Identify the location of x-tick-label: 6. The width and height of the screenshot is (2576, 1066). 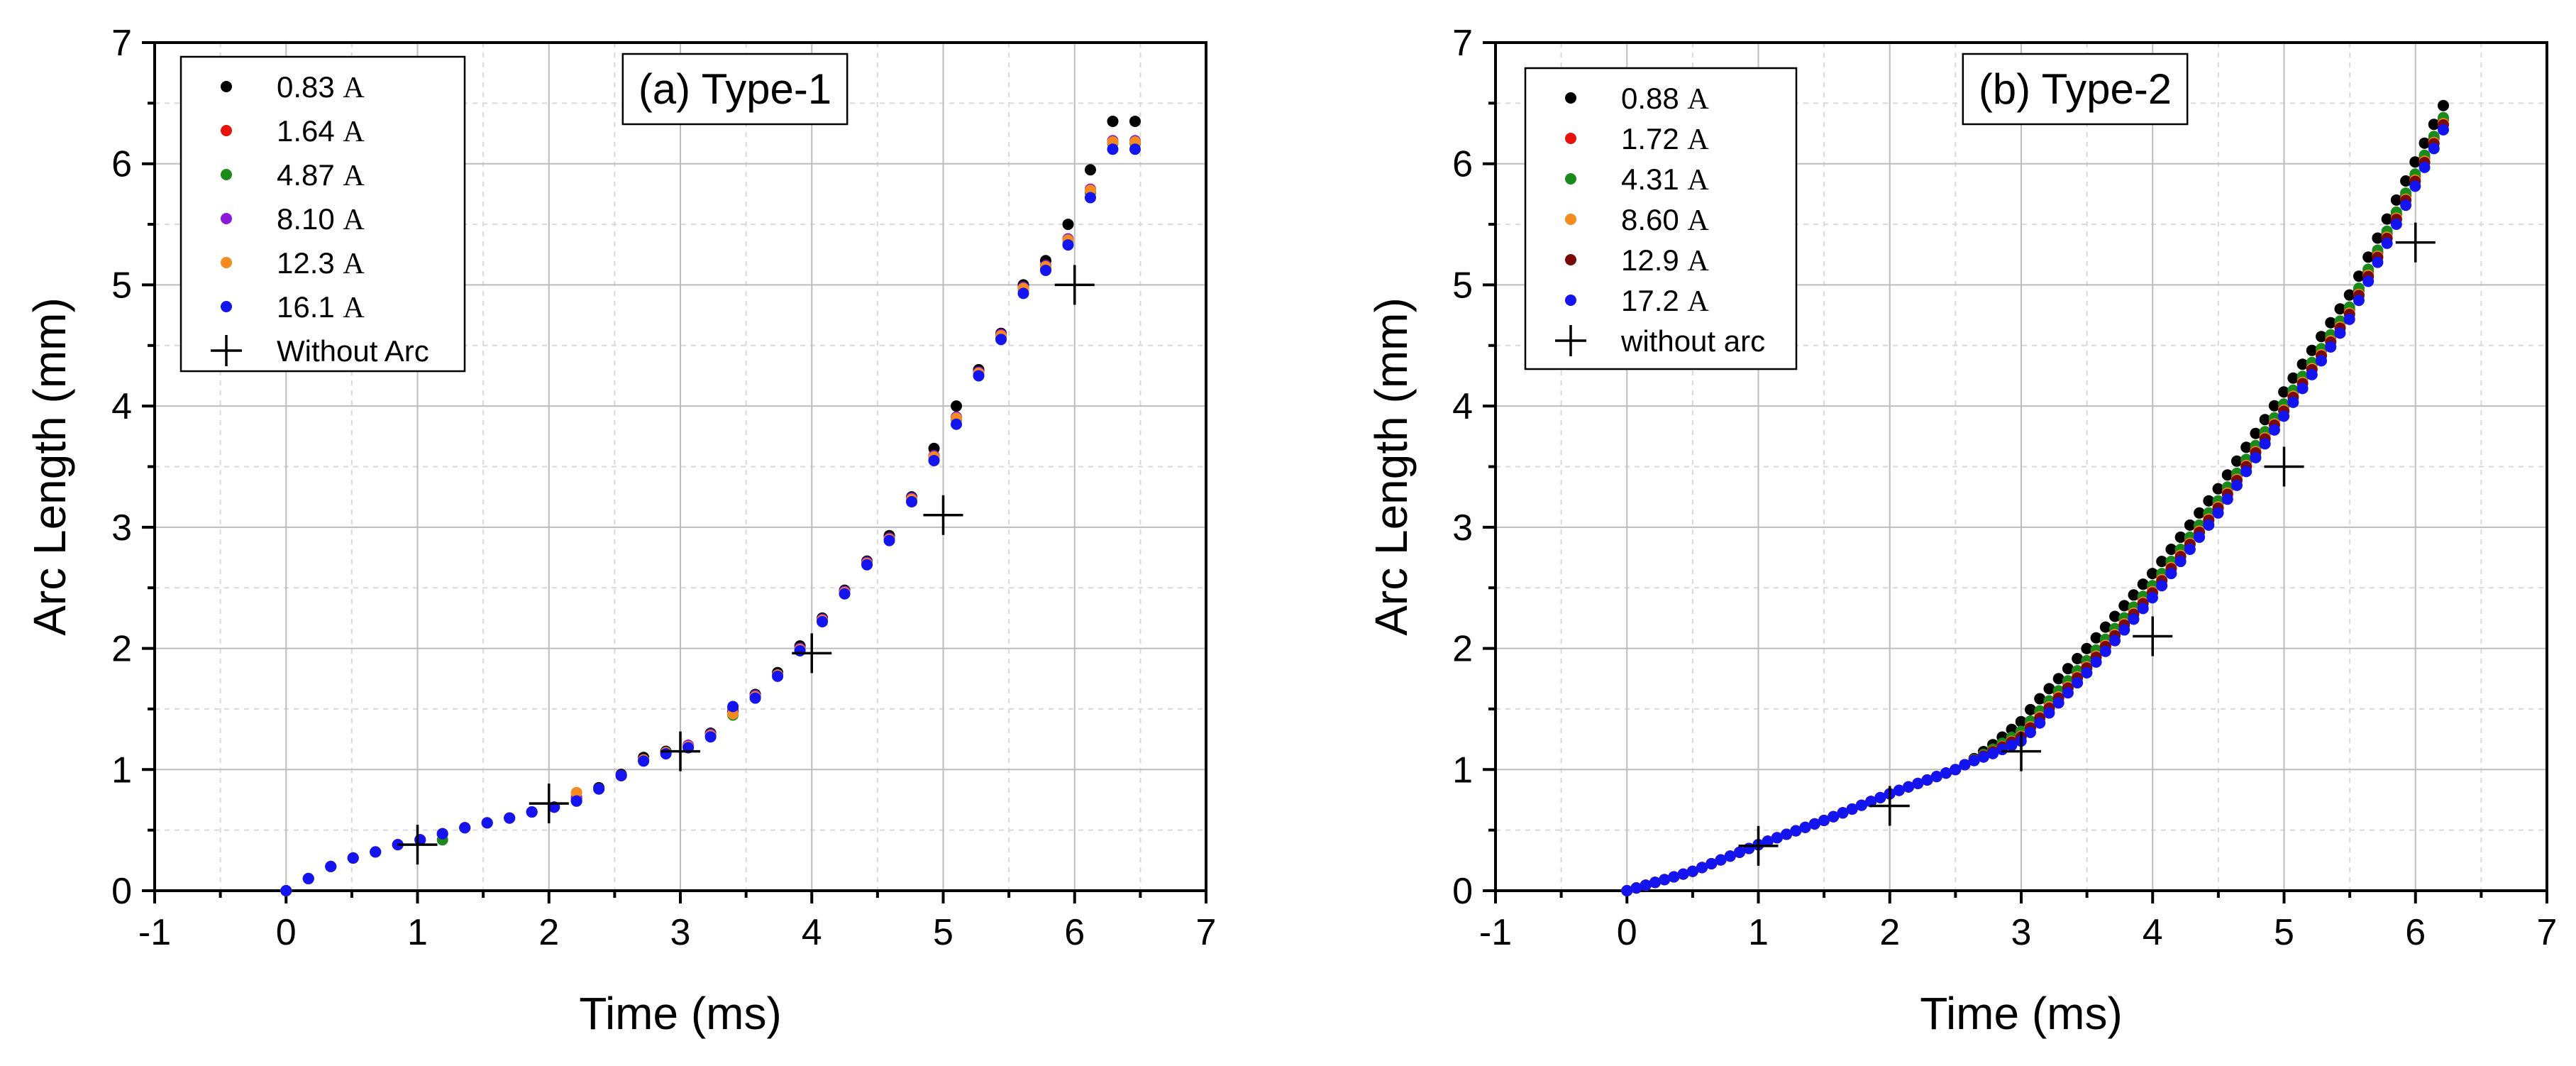
(1074, 932).